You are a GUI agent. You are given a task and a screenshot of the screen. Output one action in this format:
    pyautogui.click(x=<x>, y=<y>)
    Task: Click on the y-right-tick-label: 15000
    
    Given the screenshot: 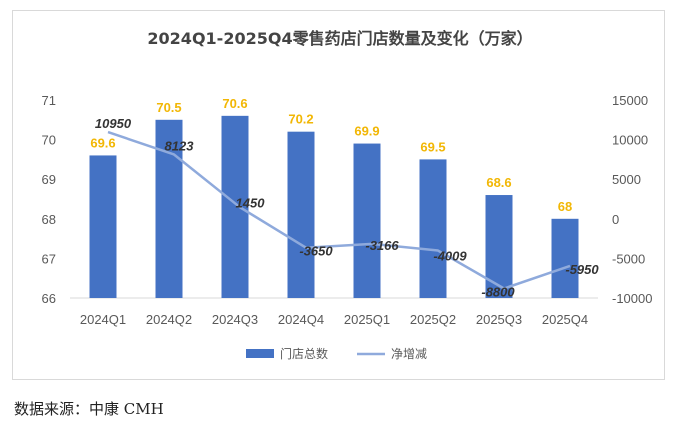 What is the action you would take?
    pyautogui.click(x=630, y=100)
    